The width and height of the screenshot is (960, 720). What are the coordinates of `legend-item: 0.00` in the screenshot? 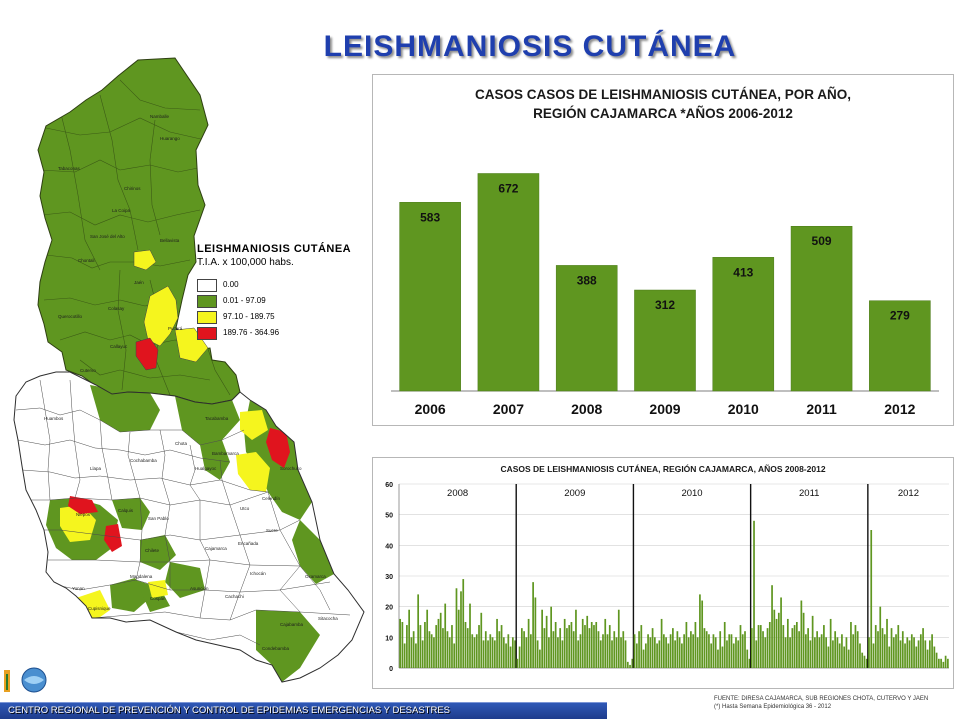 It's located at (297, 285).